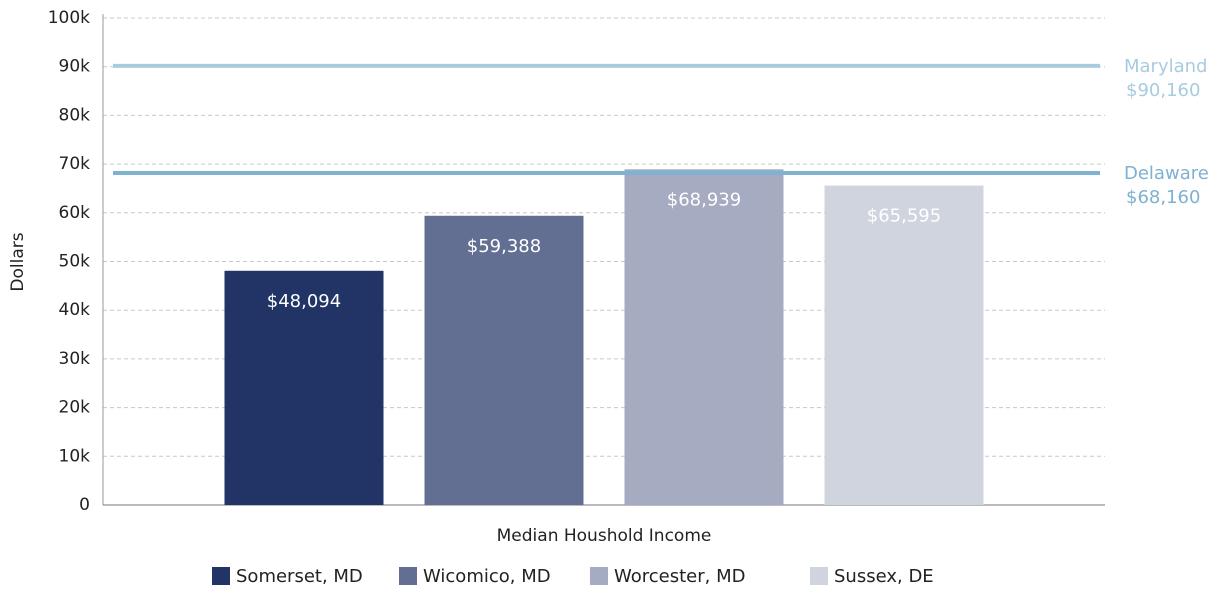 This screenshot has height=590, width=1228. What do you see at coordinates (75, 164) in the screenshot?
I see `y-tick-label: 70k` at bounding box center [75, 164].